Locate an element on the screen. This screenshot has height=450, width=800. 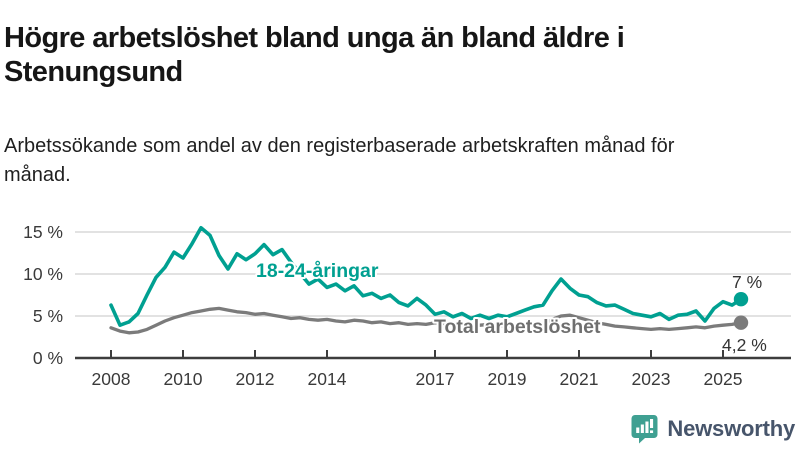
end-value-label-youth: 7 % is located at coordinates (747, 282).